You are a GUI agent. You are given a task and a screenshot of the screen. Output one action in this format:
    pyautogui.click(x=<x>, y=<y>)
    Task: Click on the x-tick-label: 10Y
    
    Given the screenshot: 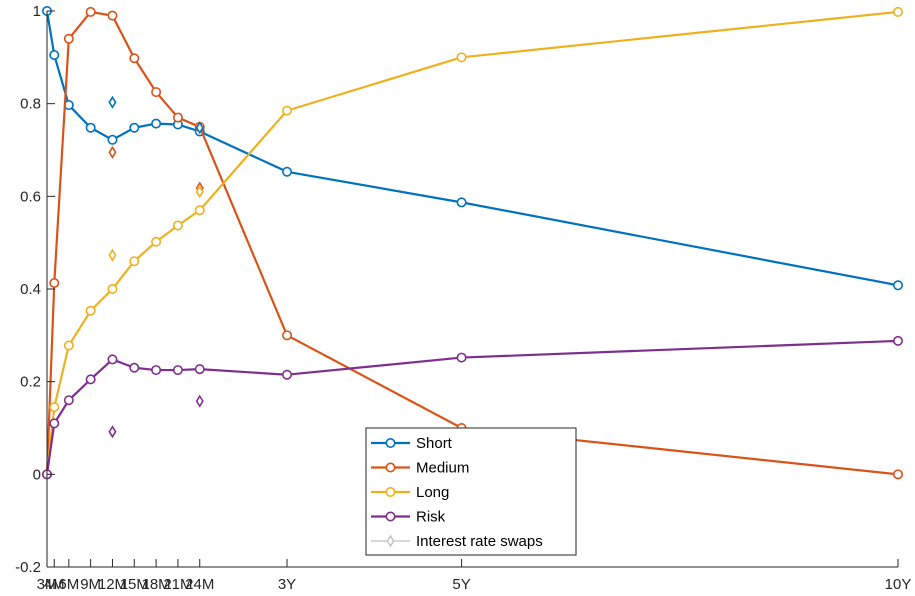 What is the action you would take?
    pyautogui.click(x=898, y=584)
    